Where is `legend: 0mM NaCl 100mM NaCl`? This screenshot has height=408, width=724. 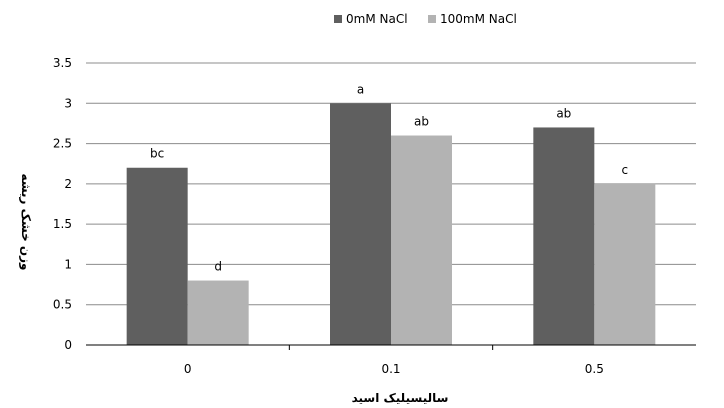 legend: 0mM NaCl 100mM NaCl is located at coordinates (425, 19).